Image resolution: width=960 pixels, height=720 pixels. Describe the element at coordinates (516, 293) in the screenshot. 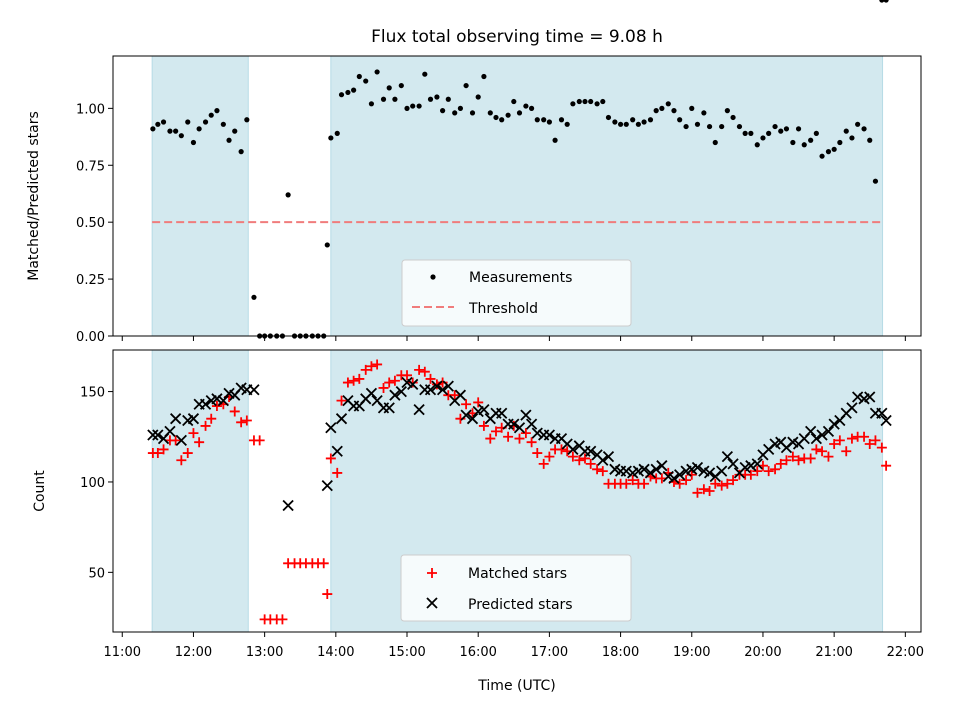

I see `ratio-legend: Measurements Threshold` at that location.